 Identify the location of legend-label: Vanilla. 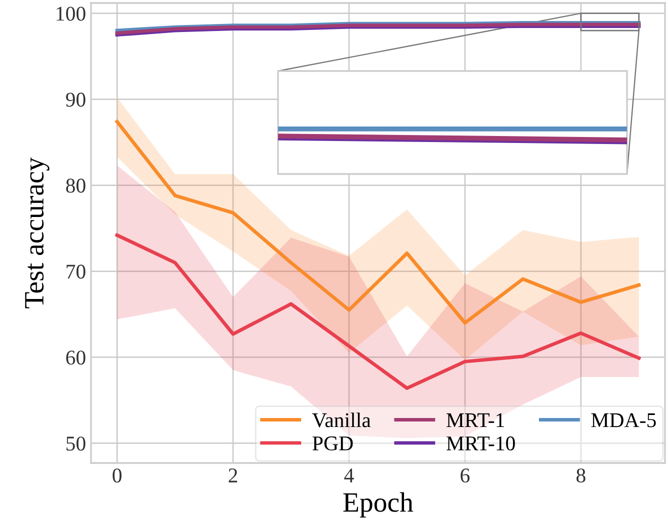
(341, 420).